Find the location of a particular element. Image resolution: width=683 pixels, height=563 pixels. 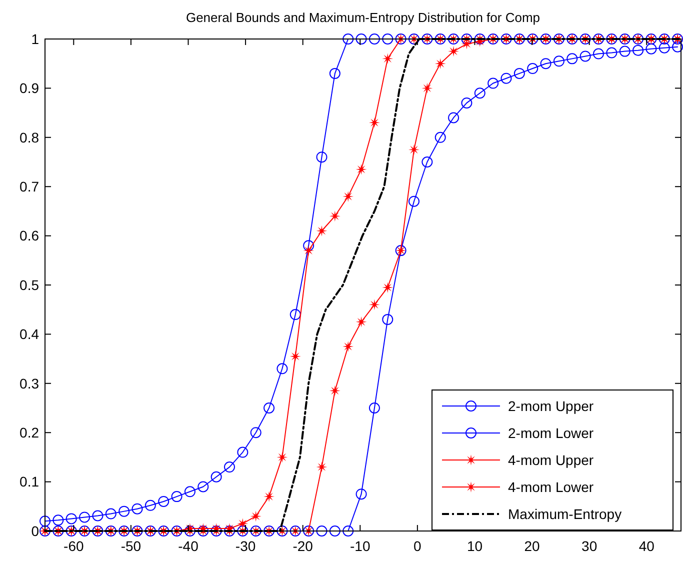

x-tick-label: -60 is located at coordinates (74, 546).